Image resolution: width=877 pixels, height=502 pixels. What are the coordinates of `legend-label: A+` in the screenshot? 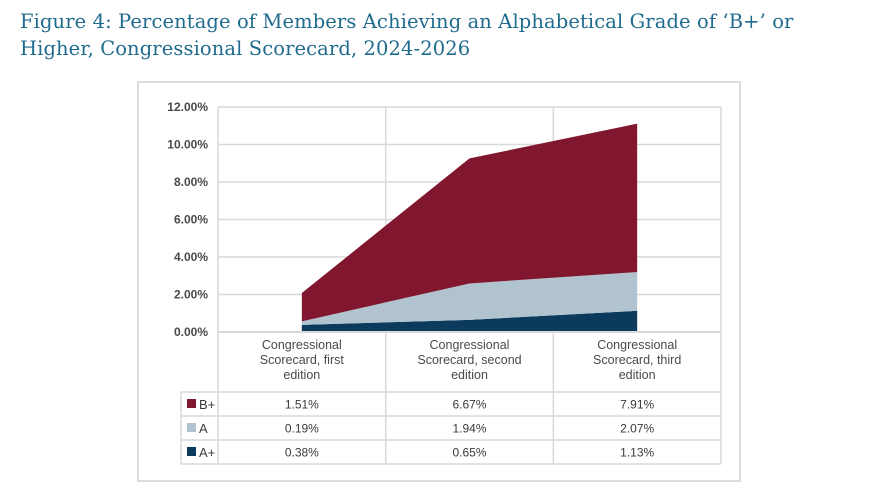 It's located at (207, 452).